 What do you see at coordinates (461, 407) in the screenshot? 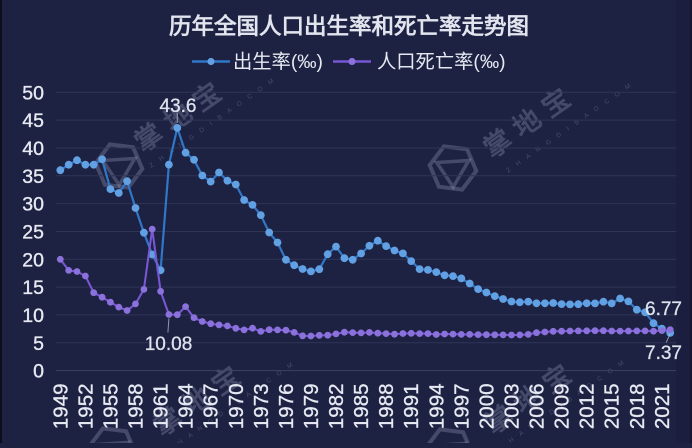
I see `svg-text: 1997` at bounding box center [461, 407].